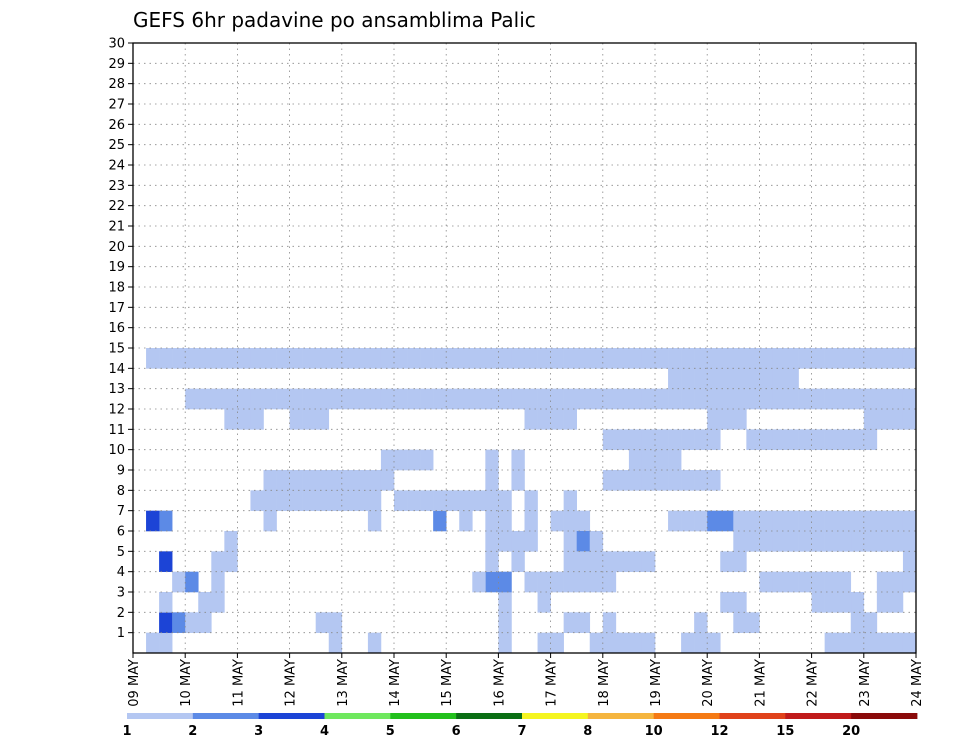  Describe the element at coordinates (447, 683) in the screenshot. I see `x-tick-label: 15 MAY` at that location.